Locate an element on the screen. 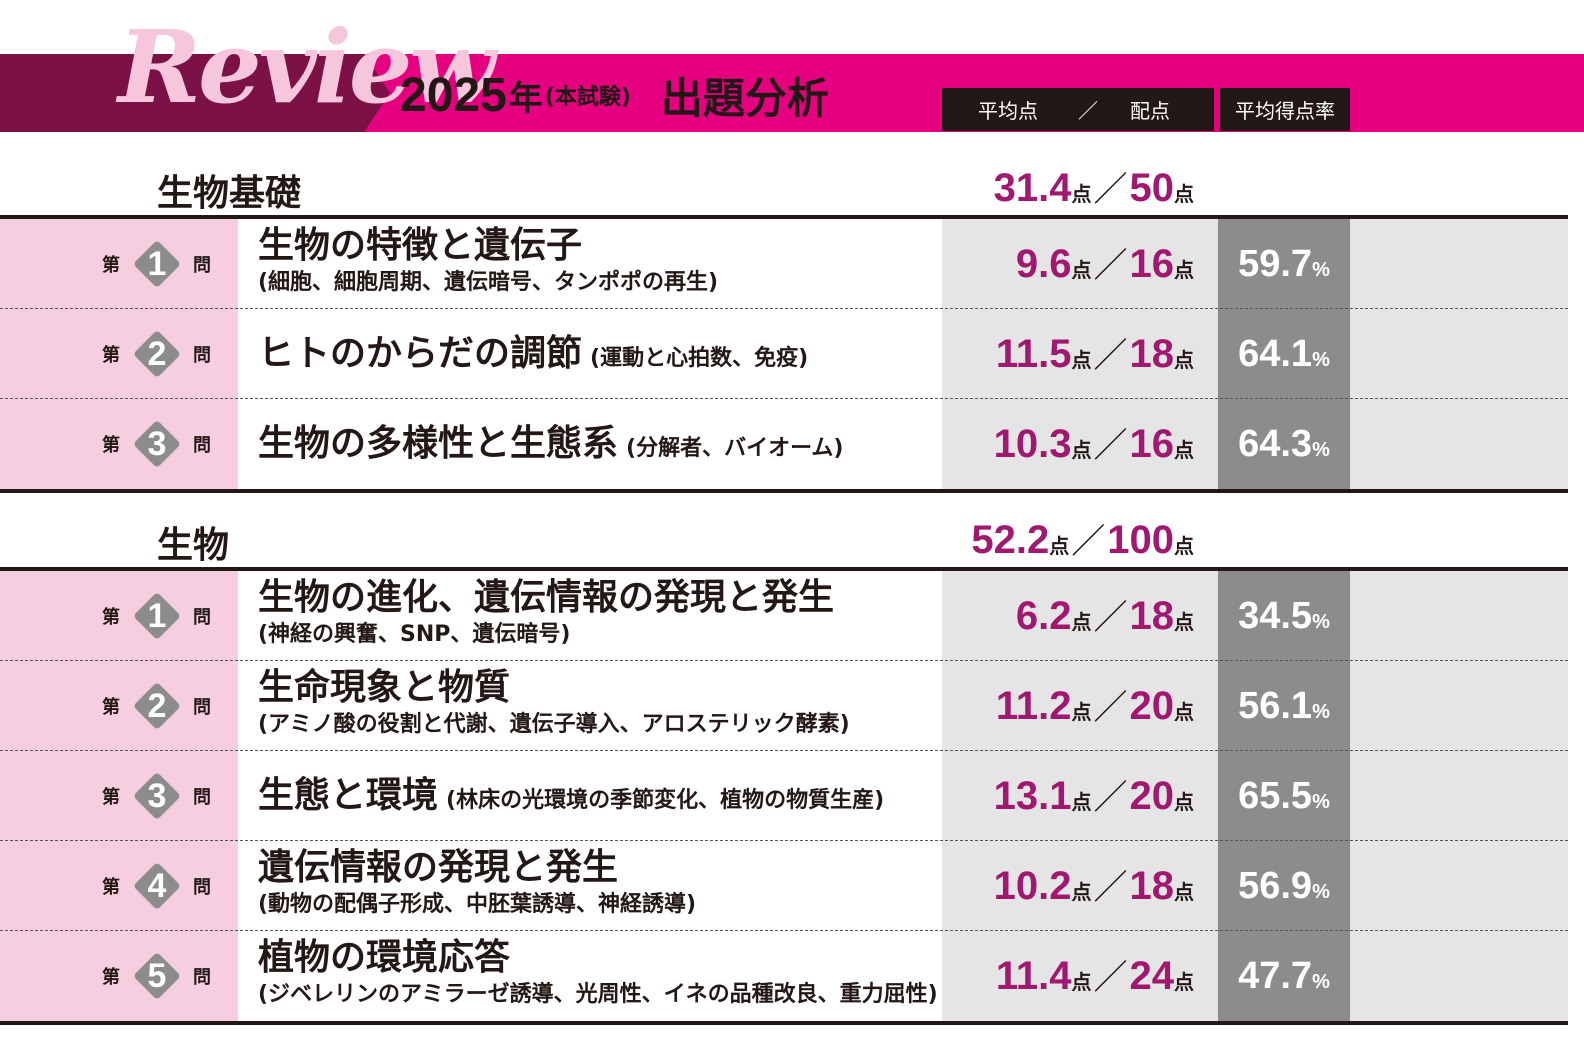  rate-value: 59.7 is located at coordinates (1275, 264).